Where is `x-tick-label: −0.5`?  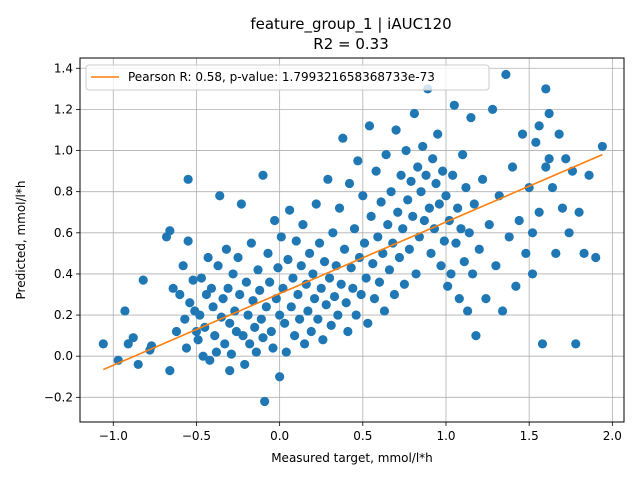
x-tick-label: −0.5 is located at coordinates (196, 436).